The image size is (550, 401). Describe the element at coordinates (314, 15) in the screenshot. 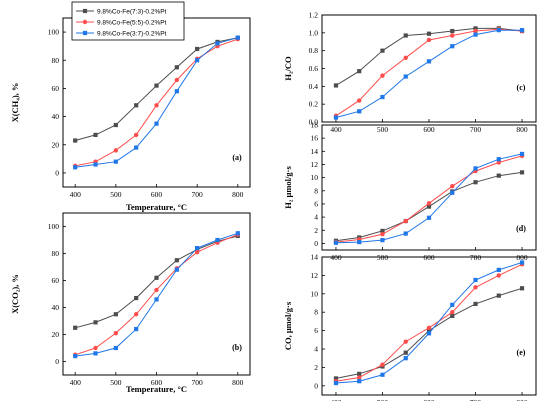

I see `y-tick-label: 1.2` at that location.